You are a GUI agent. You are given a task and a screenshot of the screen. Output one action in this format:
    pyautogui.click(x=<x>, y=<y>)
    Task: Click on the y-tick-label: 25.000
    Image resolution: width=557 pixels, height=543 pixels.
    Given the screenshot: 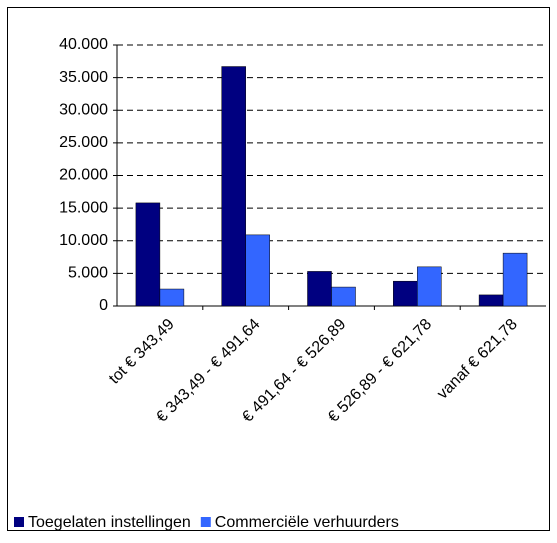 What is the action you would take?
    pyautogui.click(x=83, y=142)
    